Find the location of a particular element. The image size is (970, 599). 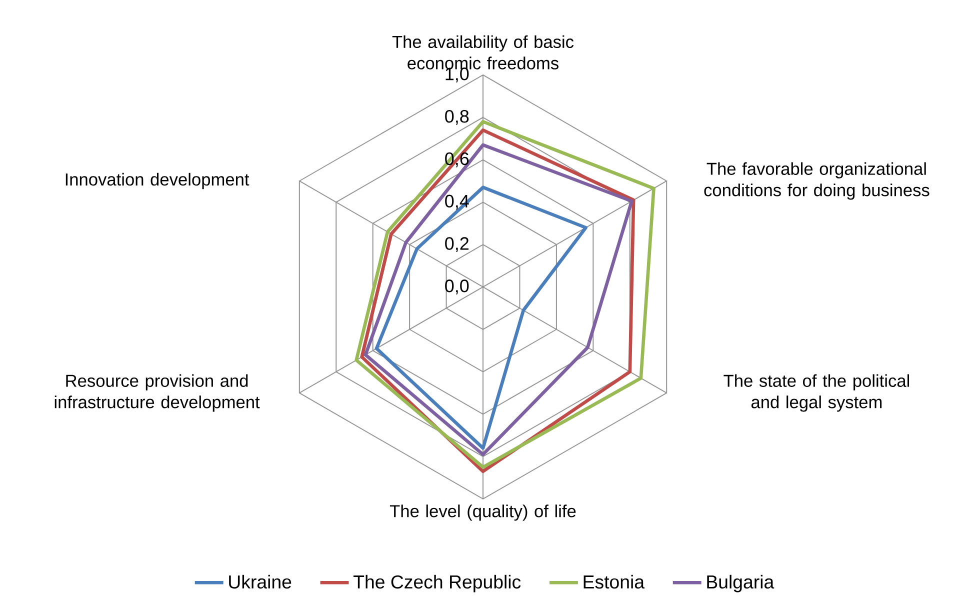

spoke-label: The availability of basic economic freedoms is located at coordinates (483, 52).